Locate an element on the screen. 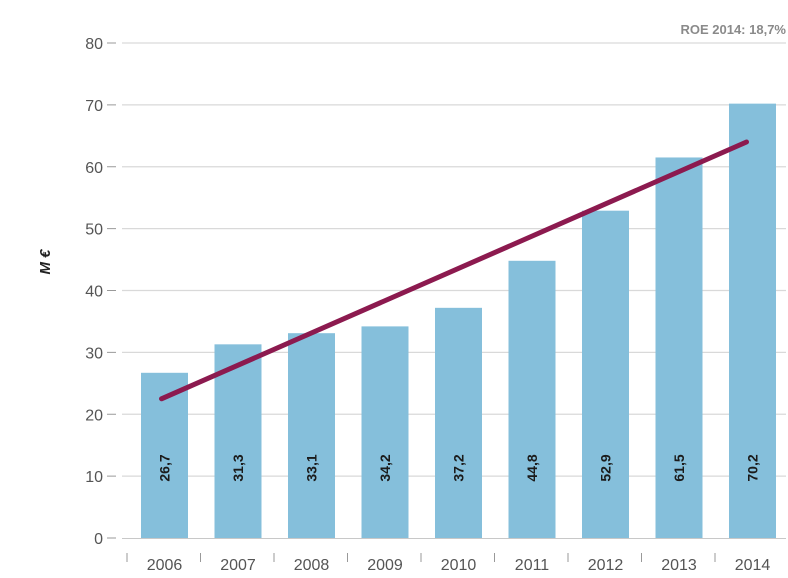  y-tick-label: 40 is located at coordinates (94, 292).